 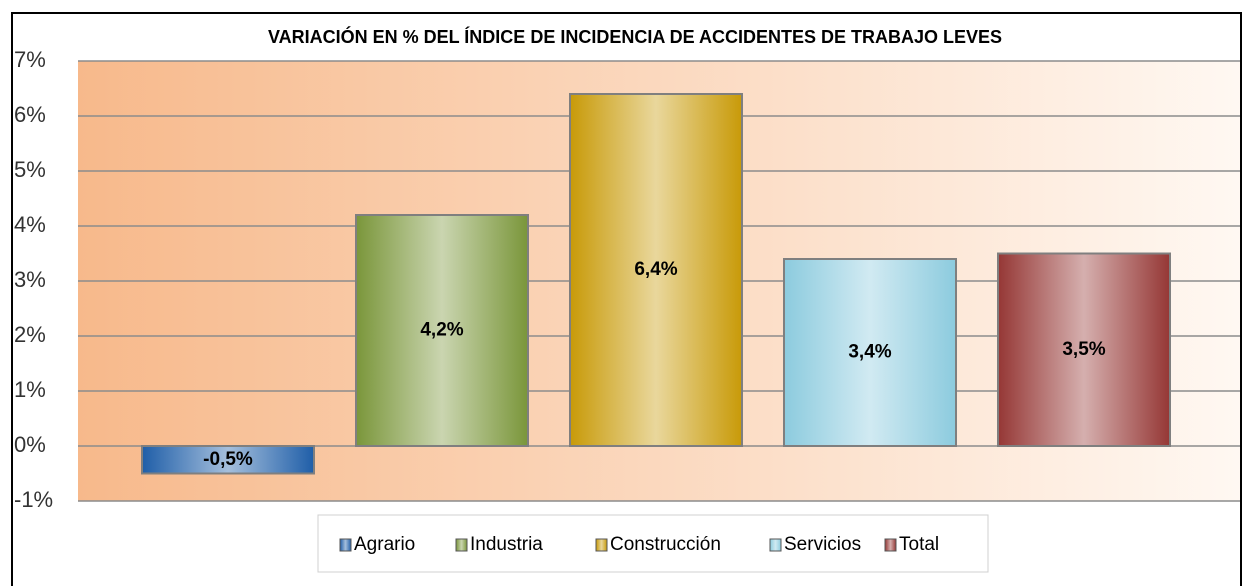 What do you see at coordinates (919, 544) in the screenshot?
I see `legend-label: Total` at bounding box center [919, 544].